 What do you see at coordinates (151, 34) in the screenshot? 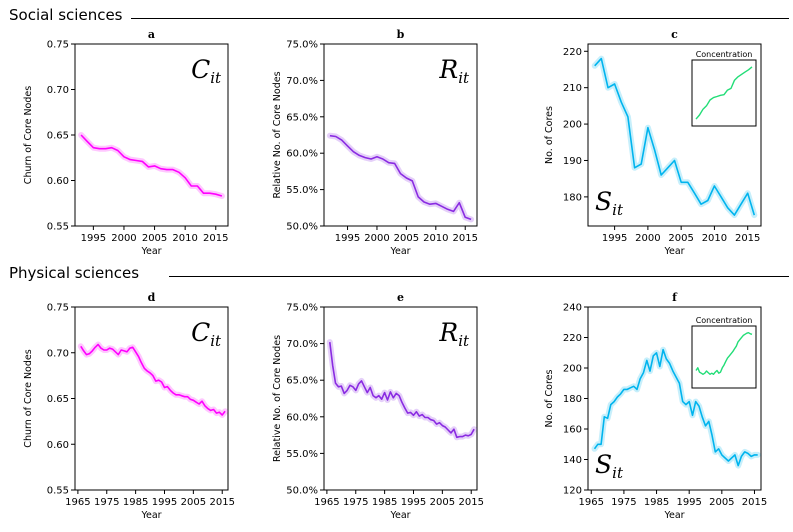
I see `panel-label-a: a` at bounding box center [151, 34].